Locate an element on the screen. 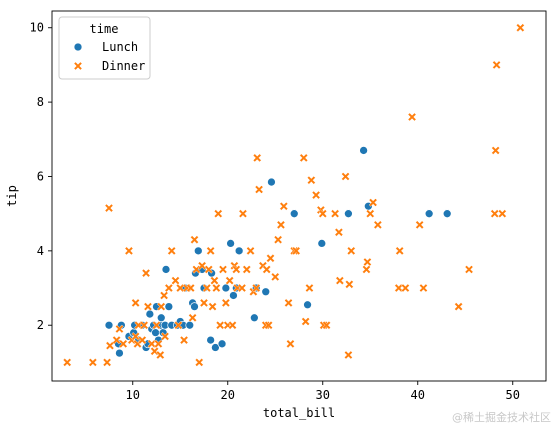  x-tick-label: 20 is located at coordinates (228, 395).